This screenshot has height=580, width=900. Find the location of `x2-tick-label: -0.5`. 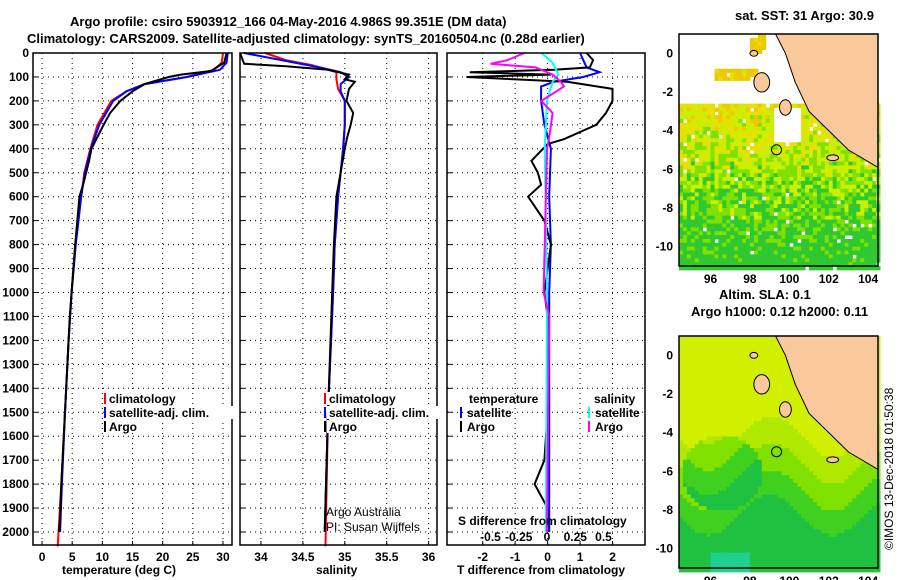

x2-tick-label: -0.5 is located at coordinates (490, 537).